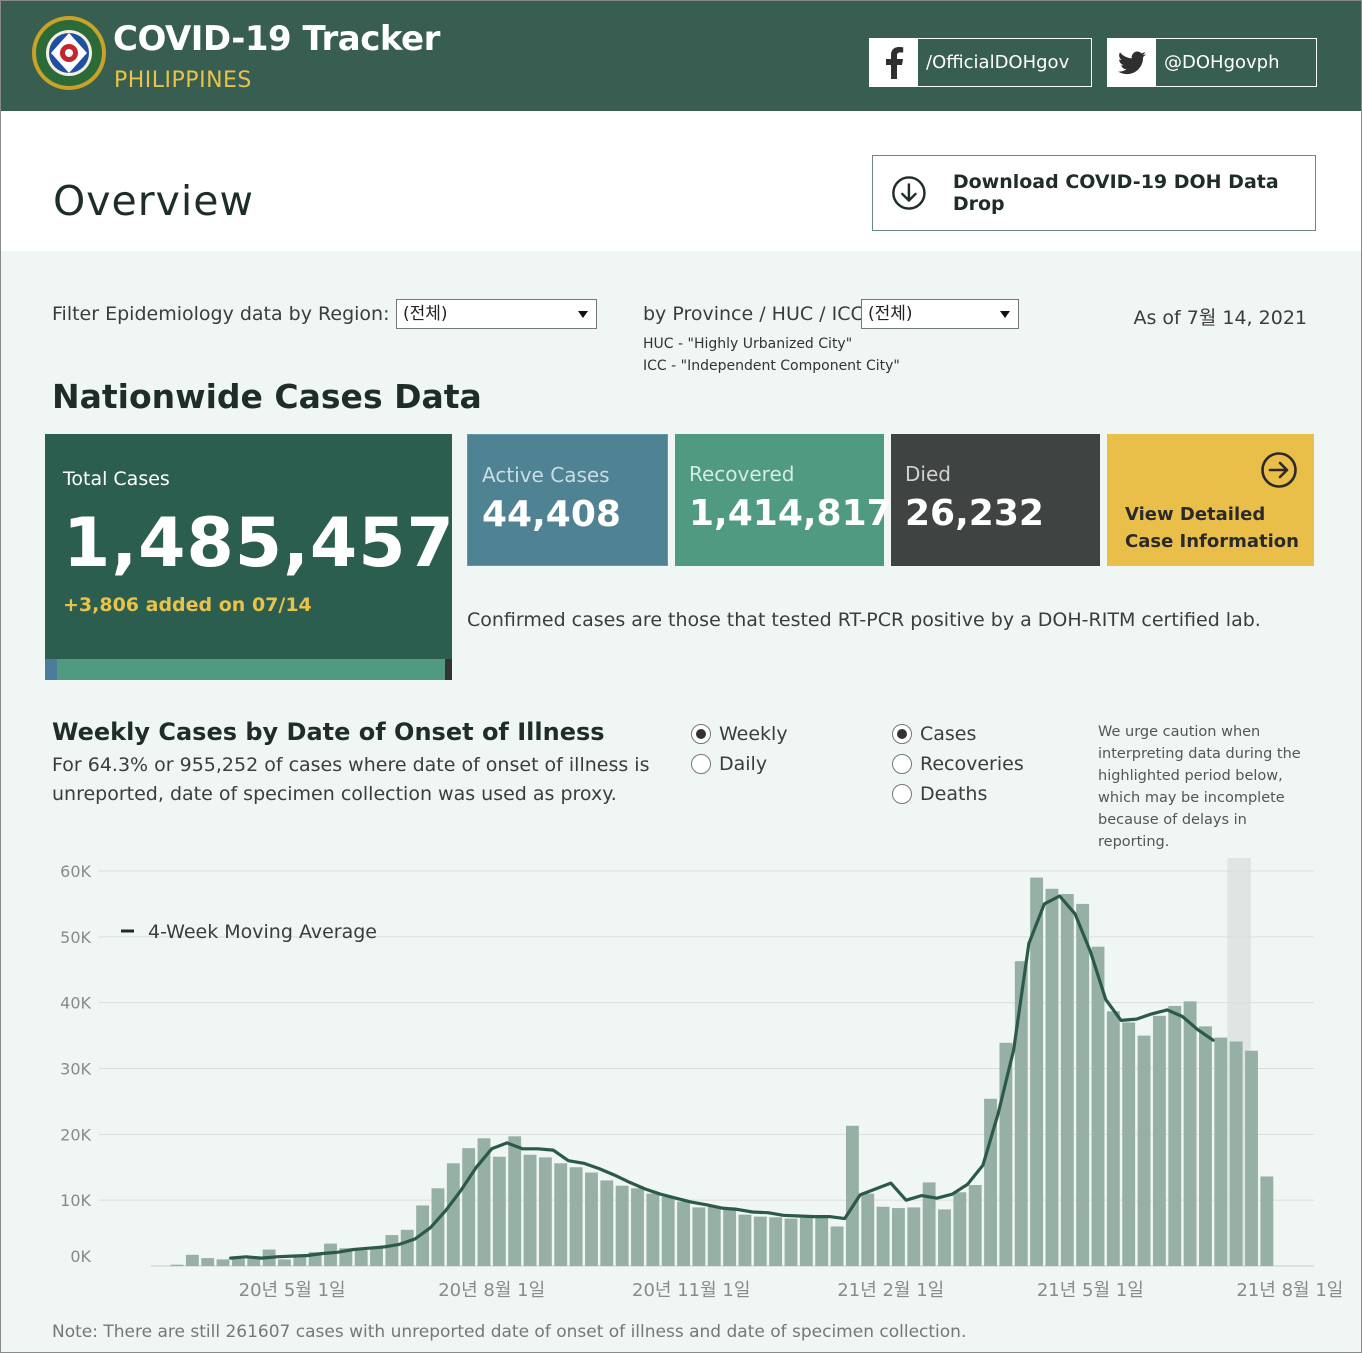 This screenshot has height=1353, width=1362. Describe the element at coordinates (1210, 500) in the screenshot. I see `view-detailed-button: View Detailed Case Information` at that location.